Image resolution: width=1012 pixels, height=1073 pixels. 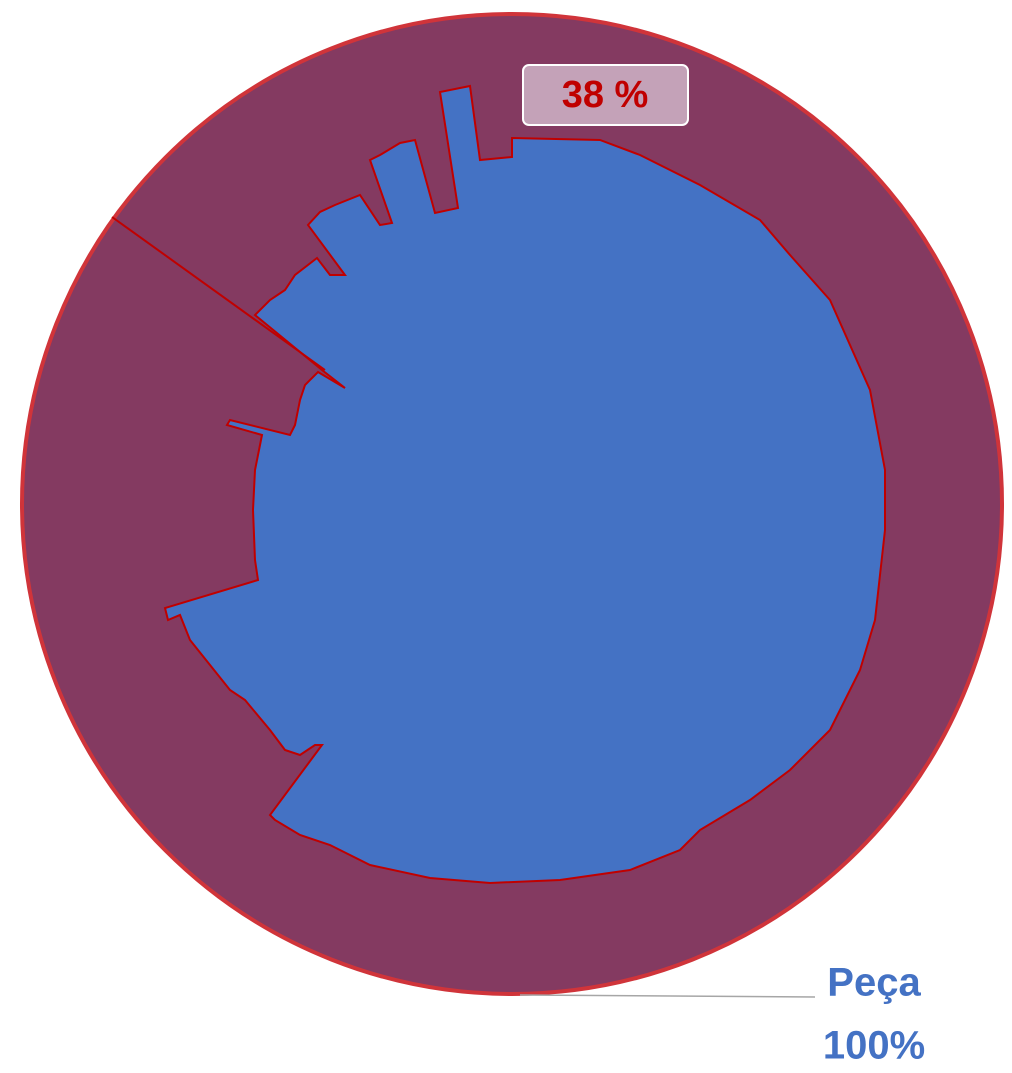 I want to click on value-label: 100%, so click(x=874, y=1046).